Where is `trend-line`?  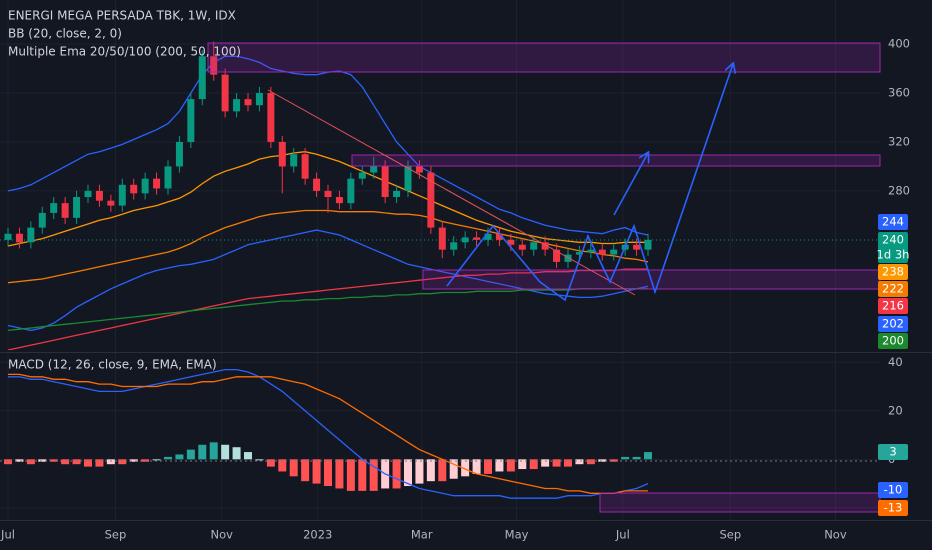
trend-line is located at coordinates (451, 192).